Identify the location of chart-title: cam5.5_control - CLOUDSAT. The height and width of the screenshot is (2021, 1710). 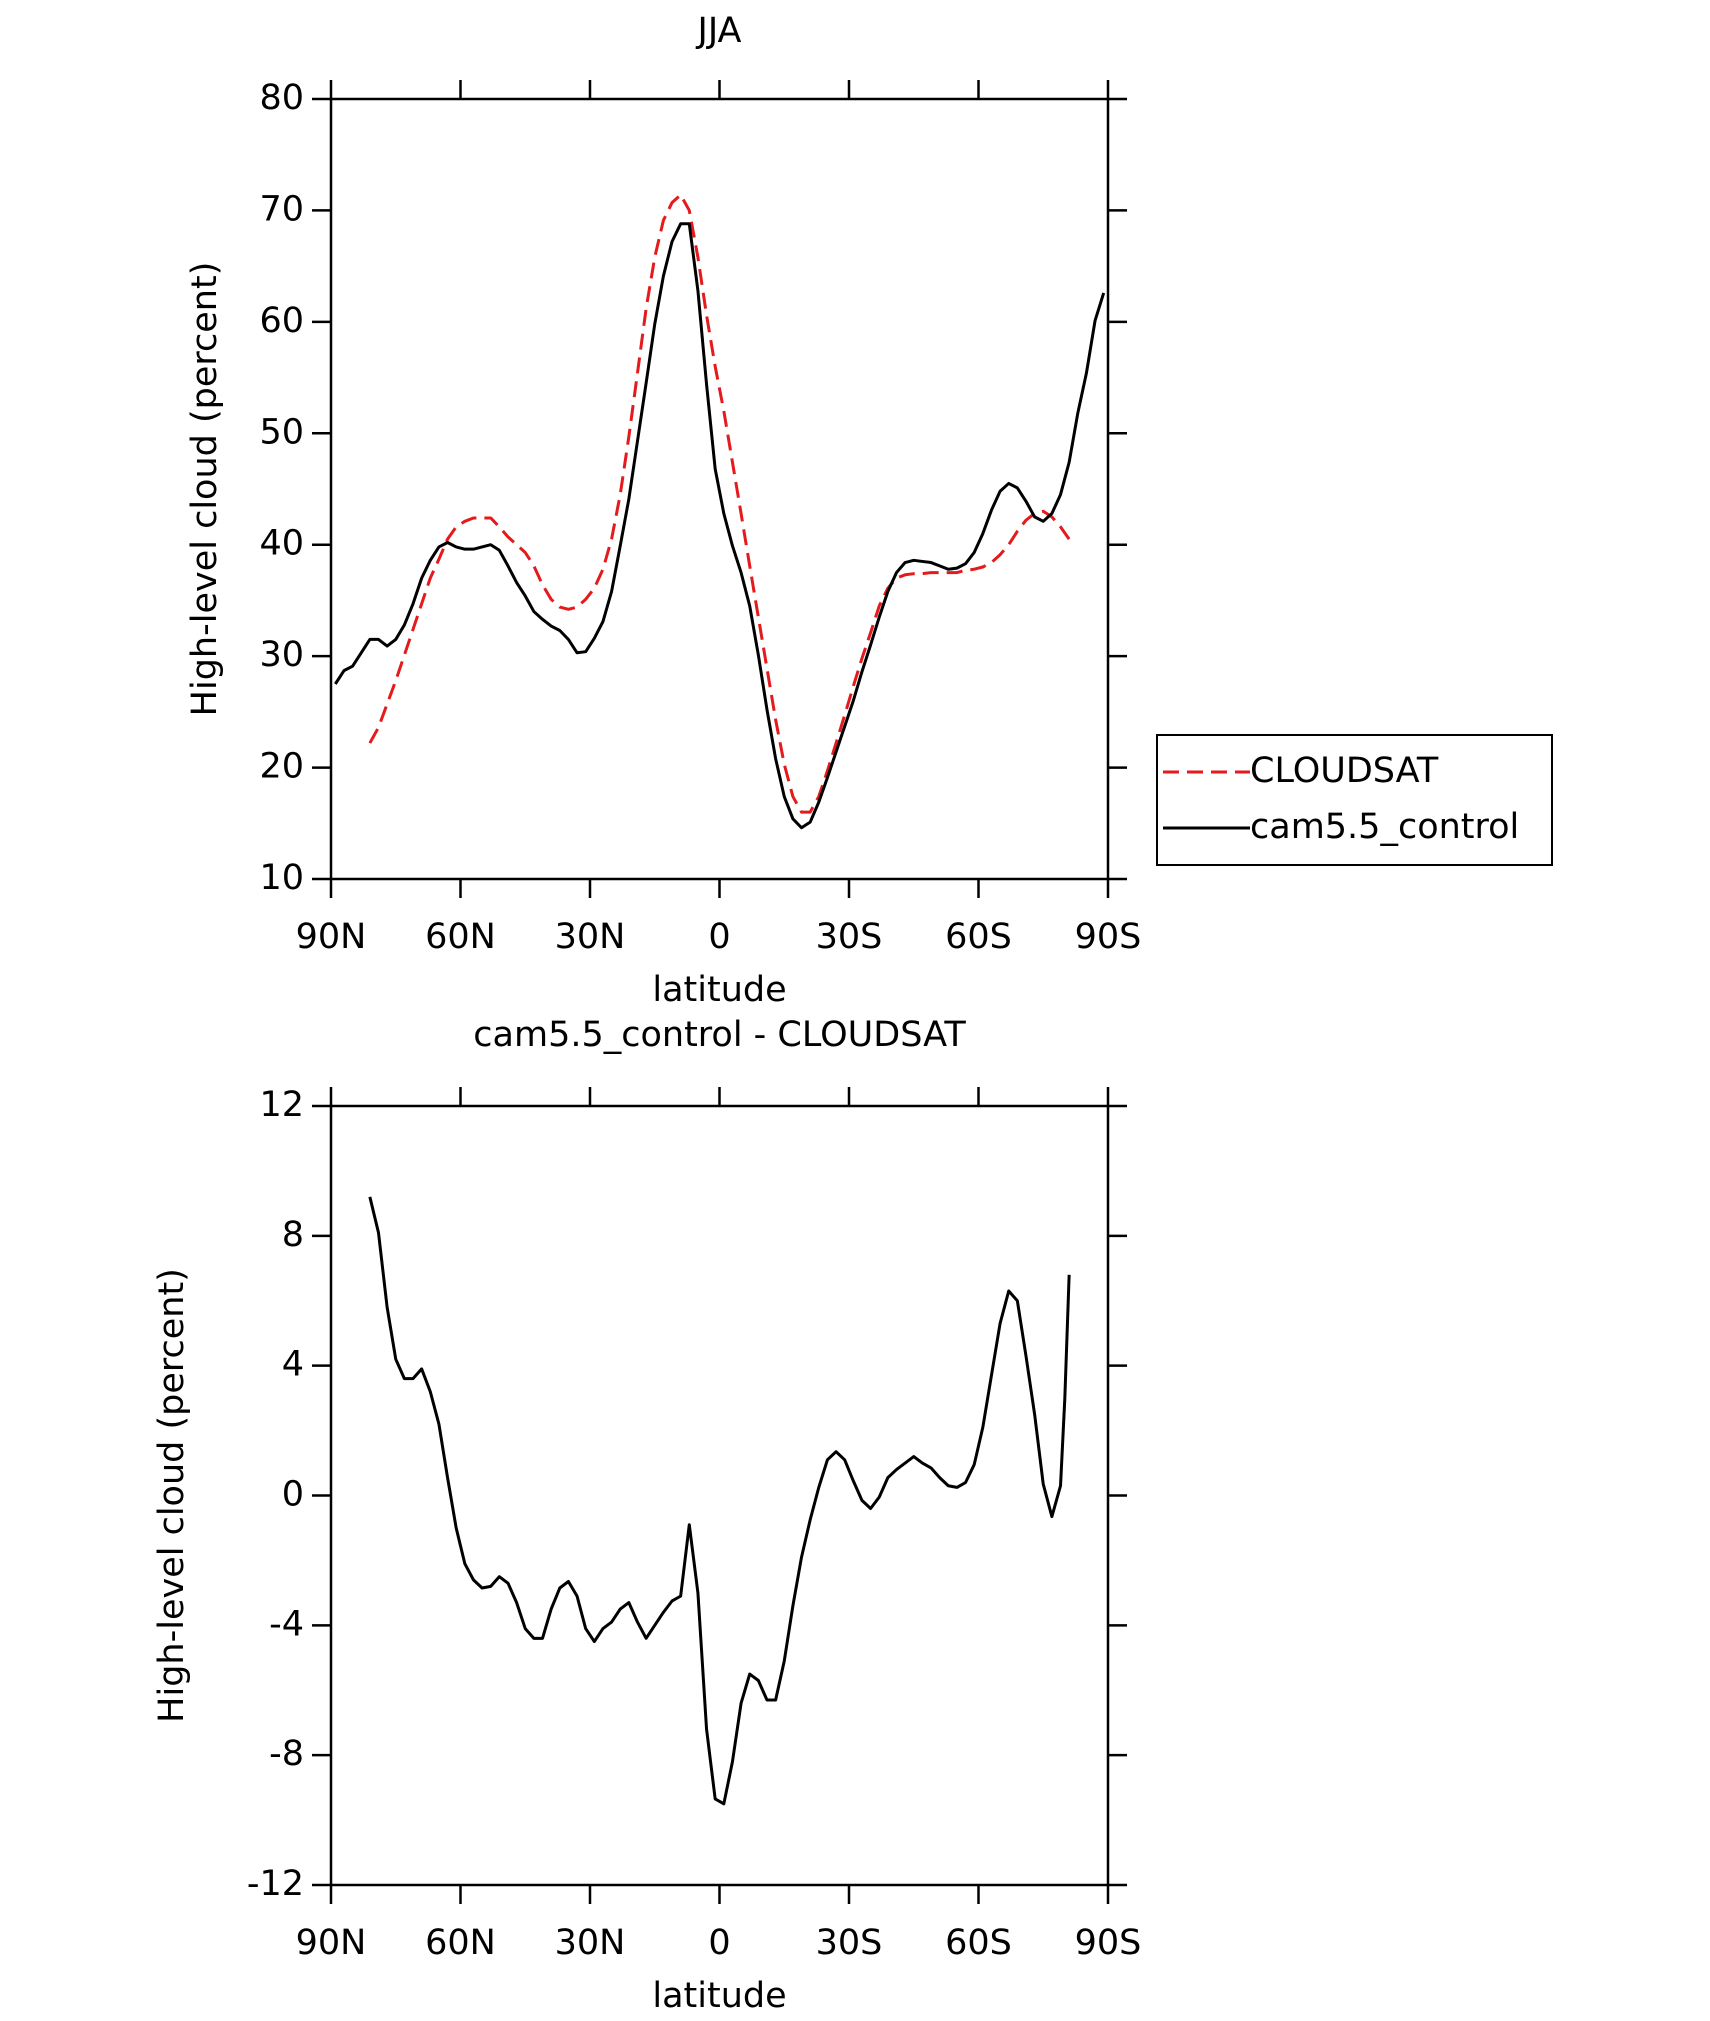
(719, 1035).